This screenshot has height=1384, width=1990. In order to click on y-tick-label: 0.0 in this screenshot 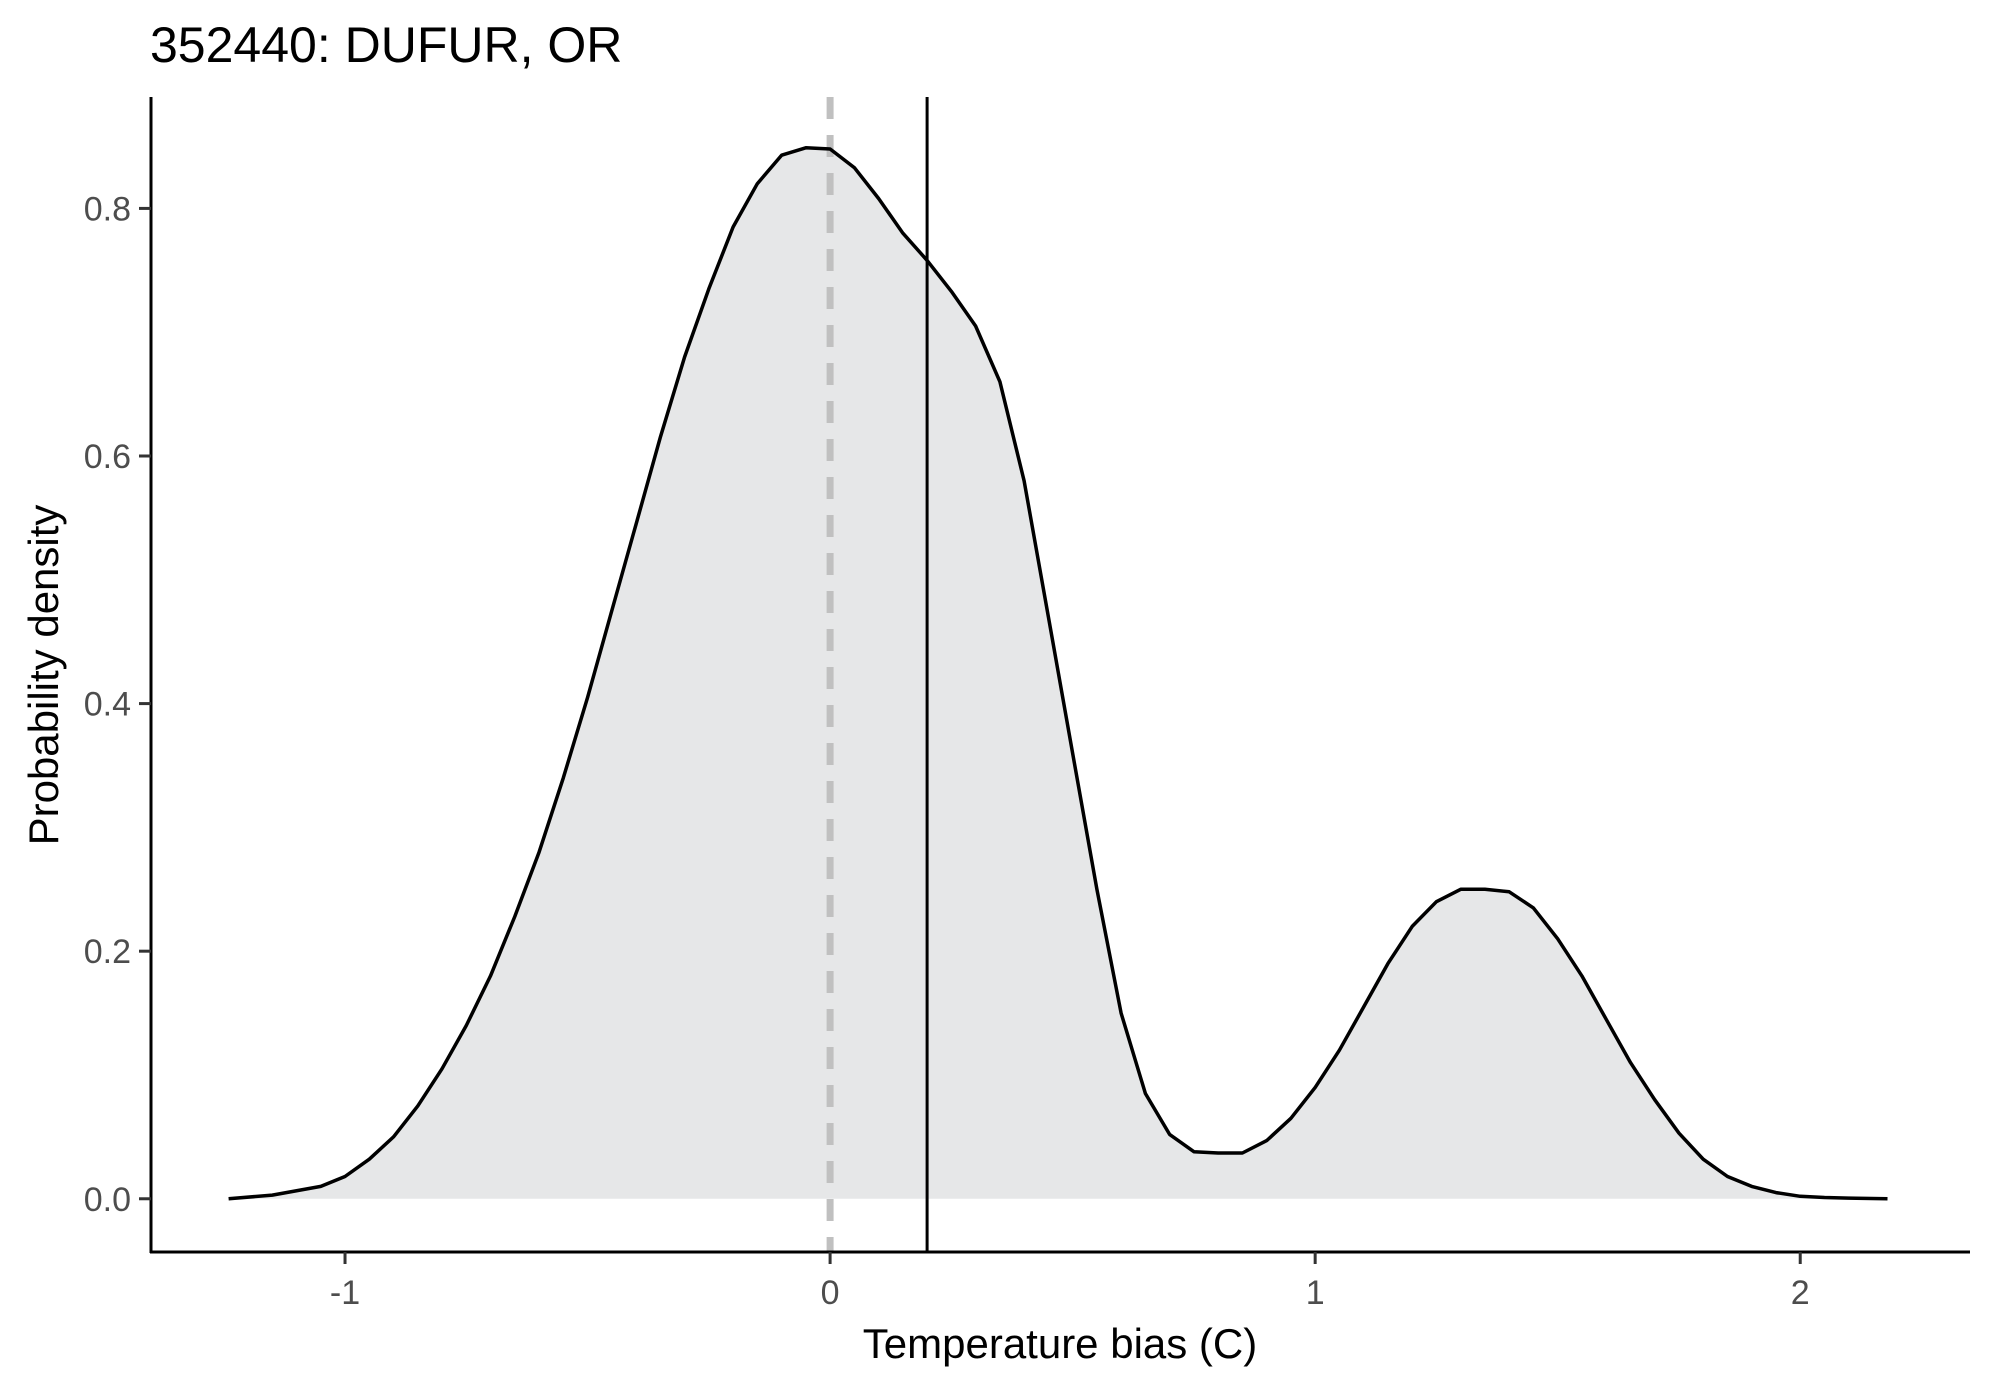, I will do `click(107, 1200)`.